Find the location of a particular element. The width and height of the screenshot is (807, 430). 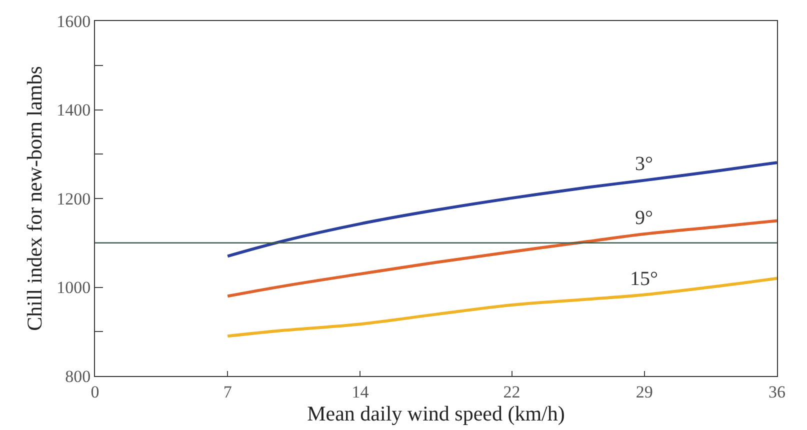

y-tick-label: 1200 is located at coordinates (73, 198).